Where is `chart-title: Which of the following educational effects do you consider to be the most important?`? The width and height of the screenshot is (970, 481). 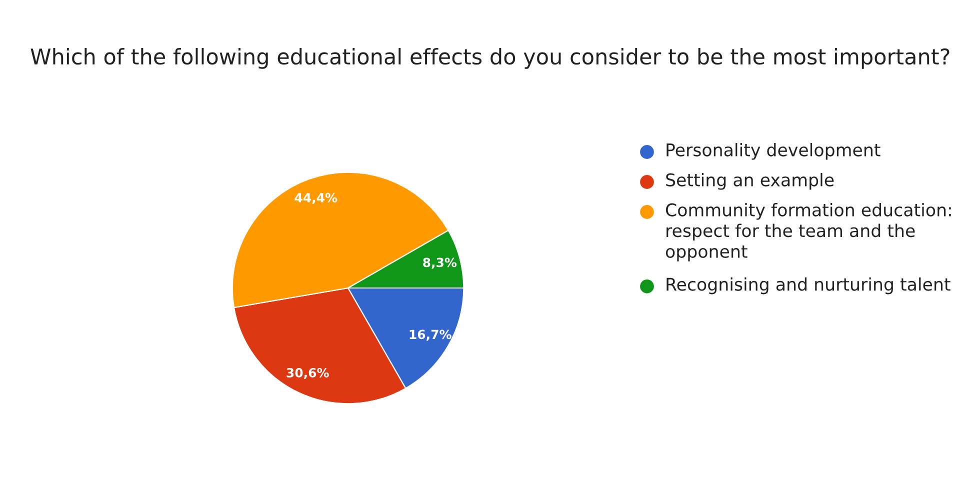
chart-title: Which of the following educational effects do you consider to be the most important? is located at coordinates (490, 58).